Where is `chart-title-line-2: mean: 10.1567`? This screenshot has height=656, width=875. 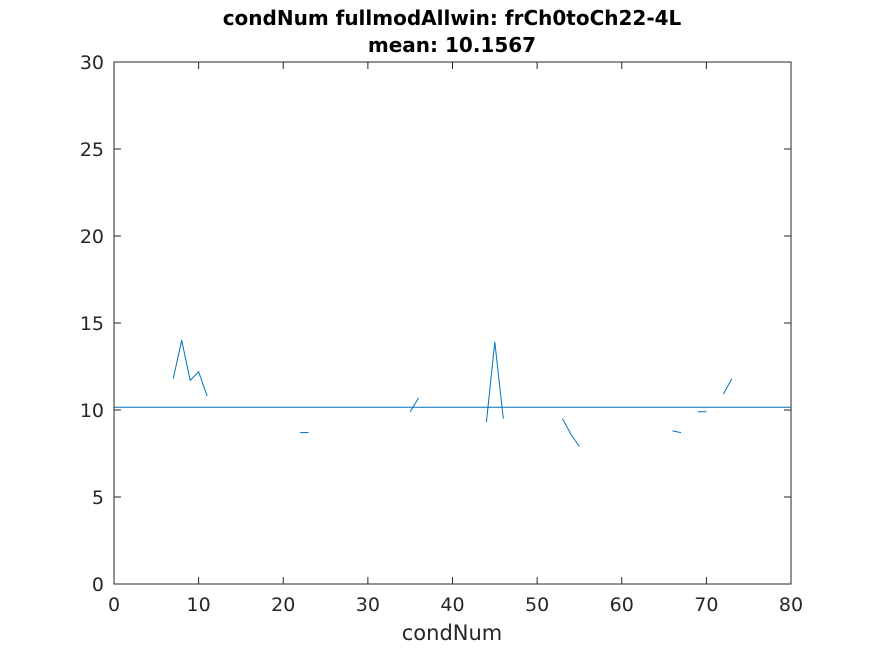
chart-title-line-2: mean: 10.1567 is located at coordinates (452, 45).